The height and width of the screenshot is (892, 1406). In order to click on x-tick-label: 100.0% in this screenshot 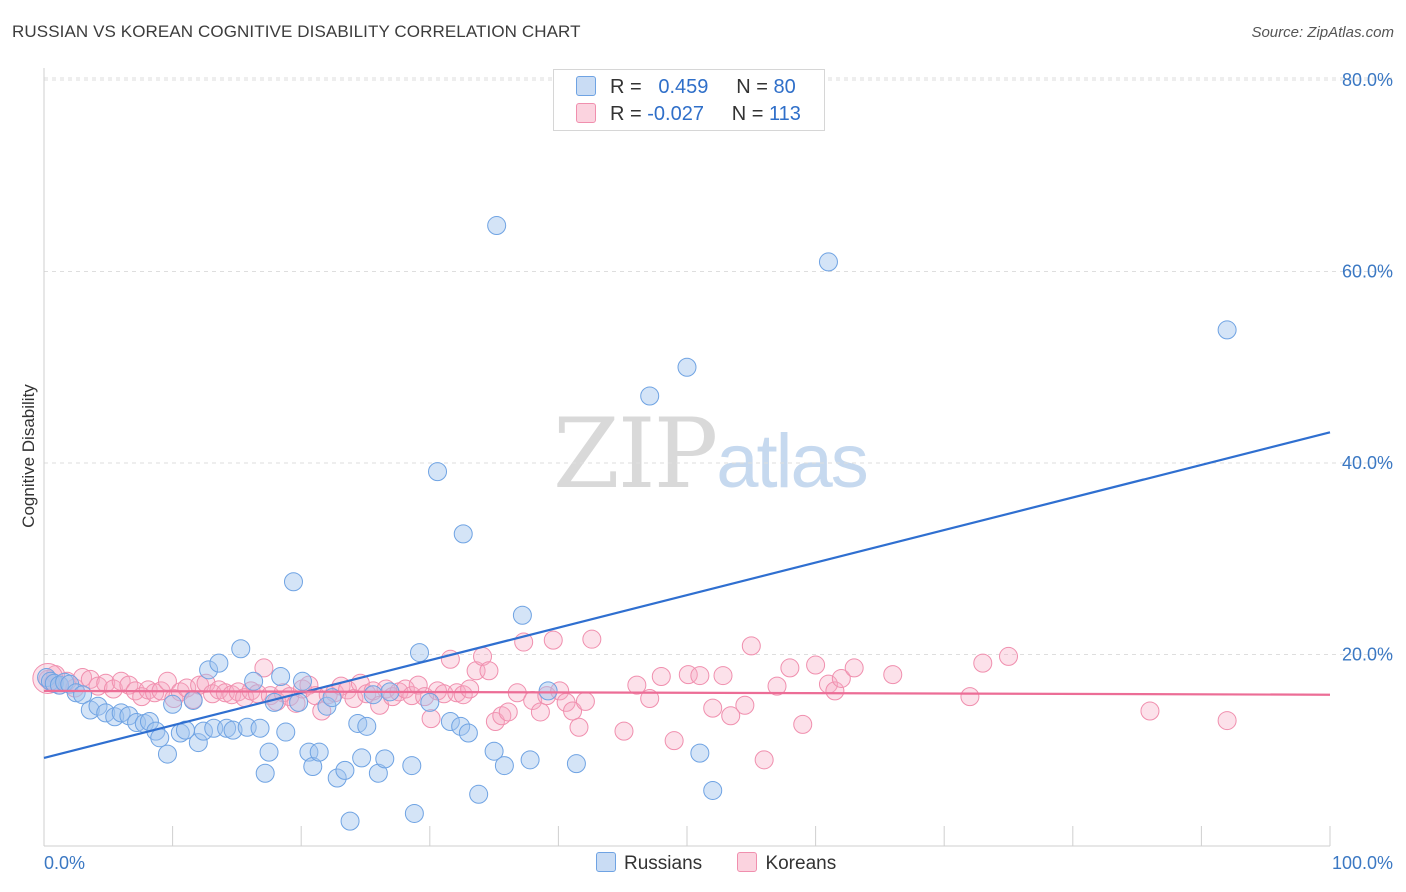, I will do `click(1362, 863)`.